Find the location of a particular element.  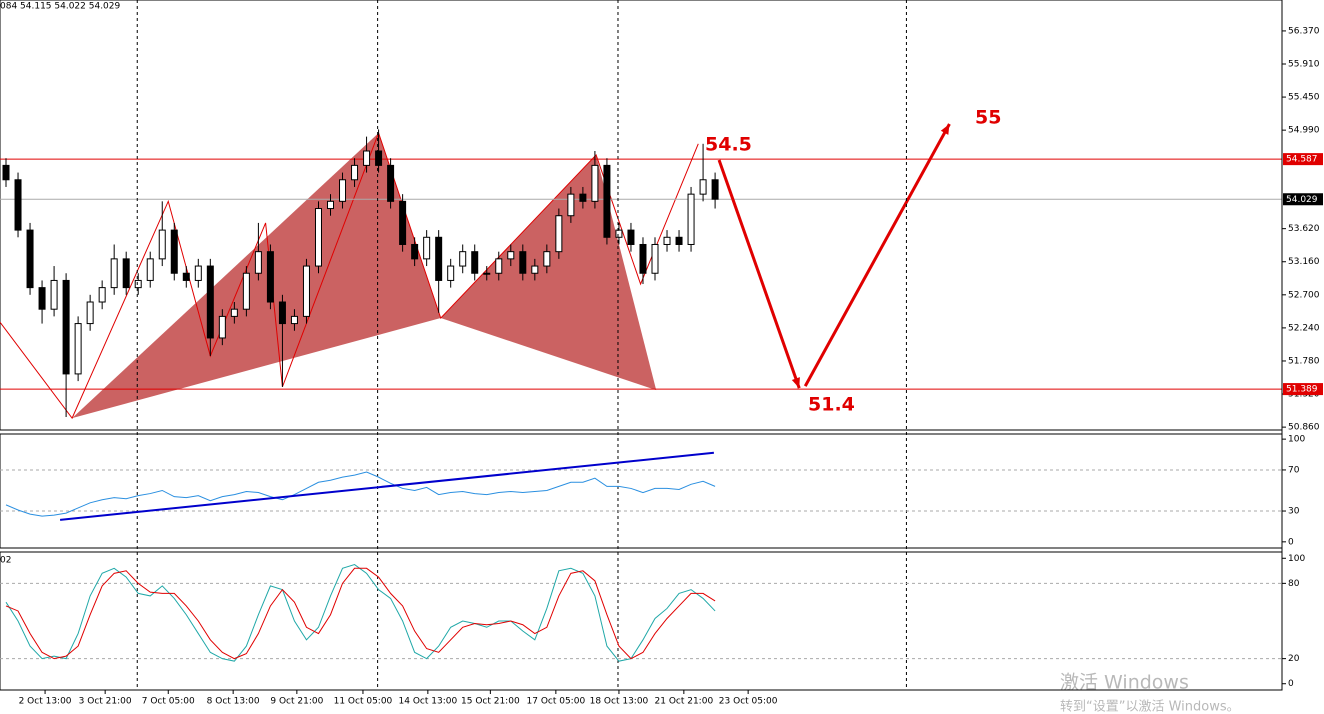

price-level-label: 54.029 is located at coordinates (1302, 200).